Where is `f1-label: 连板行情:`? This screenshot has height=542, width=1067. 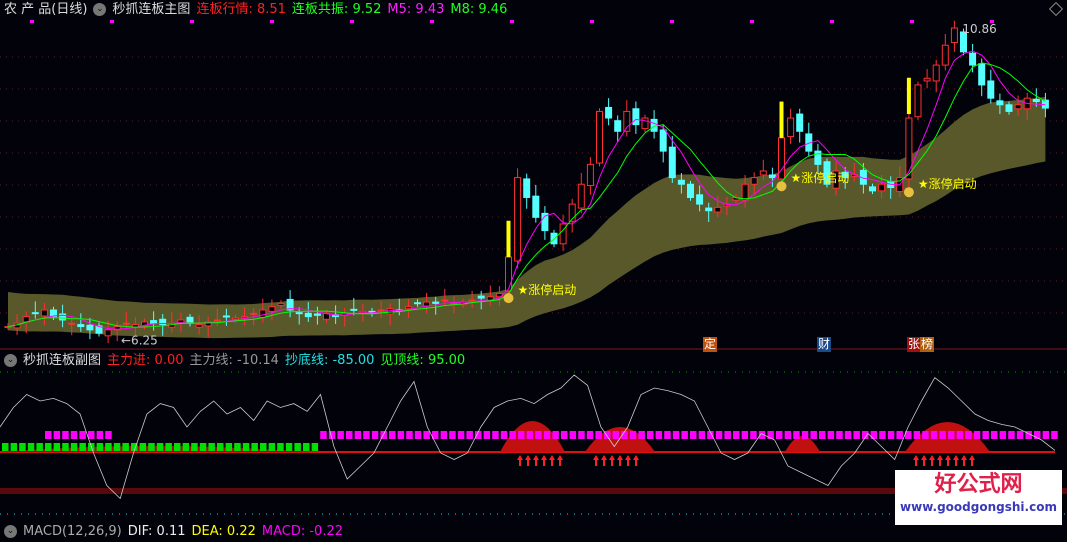
f1-label: 连板行情: is located at coordinates (224, 9).